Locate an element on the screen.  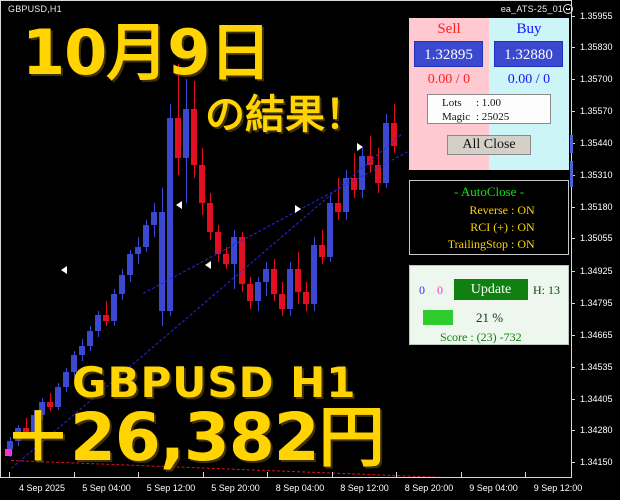
price-tick-label: 1.34405 is located at coordinates (596, 399).